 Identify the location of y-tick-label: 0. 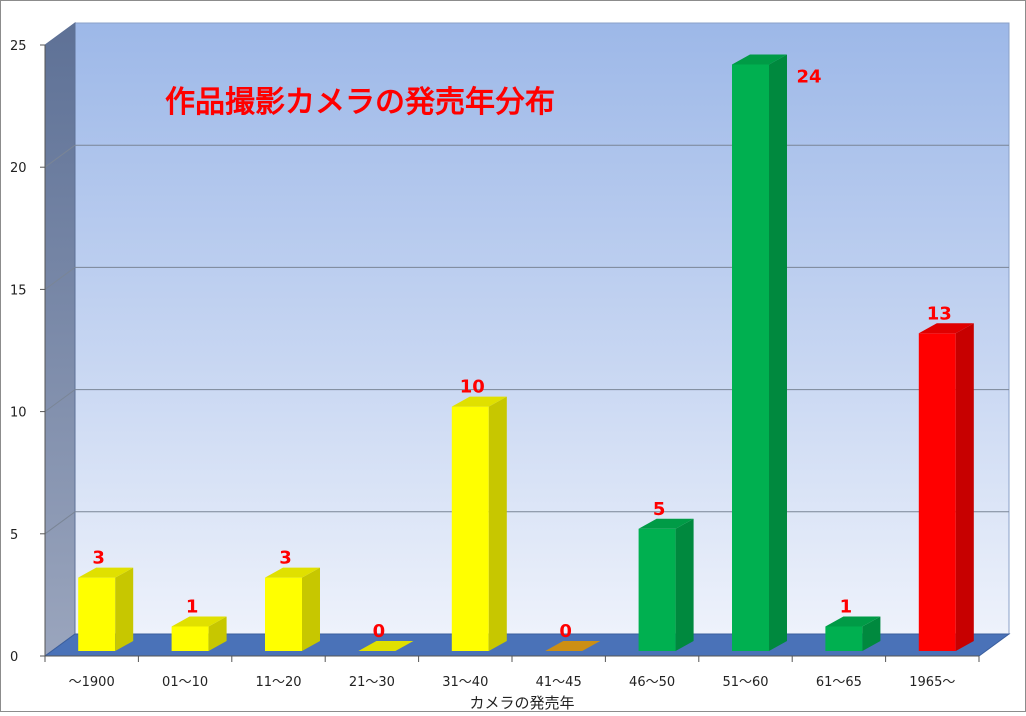
(14, 657).